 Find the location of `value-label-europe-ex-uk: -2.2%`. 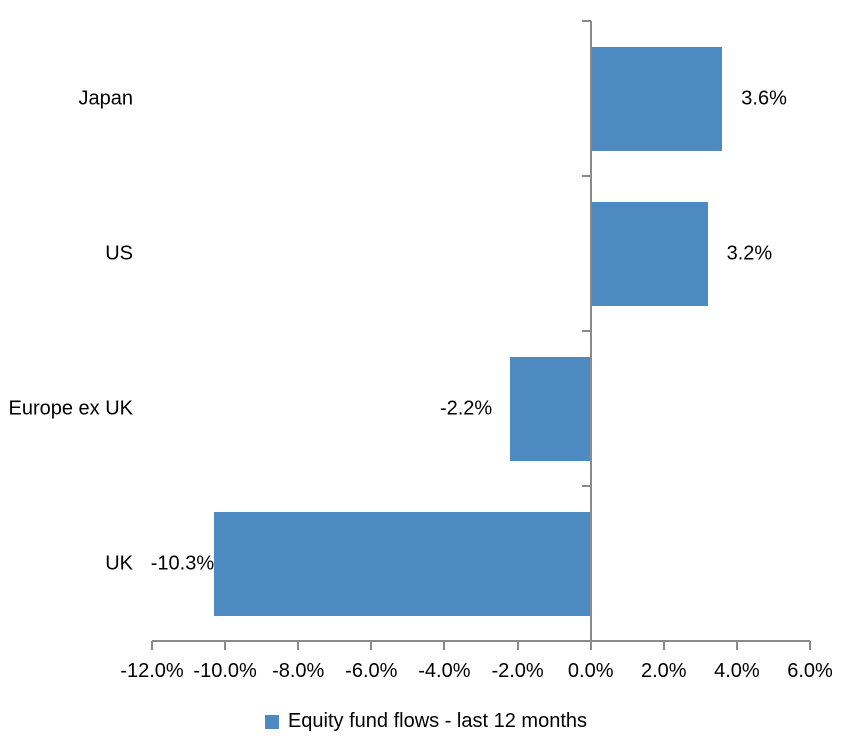

value-label-europe-ex-uk: -2.2% is located at coordinates (466, 408).